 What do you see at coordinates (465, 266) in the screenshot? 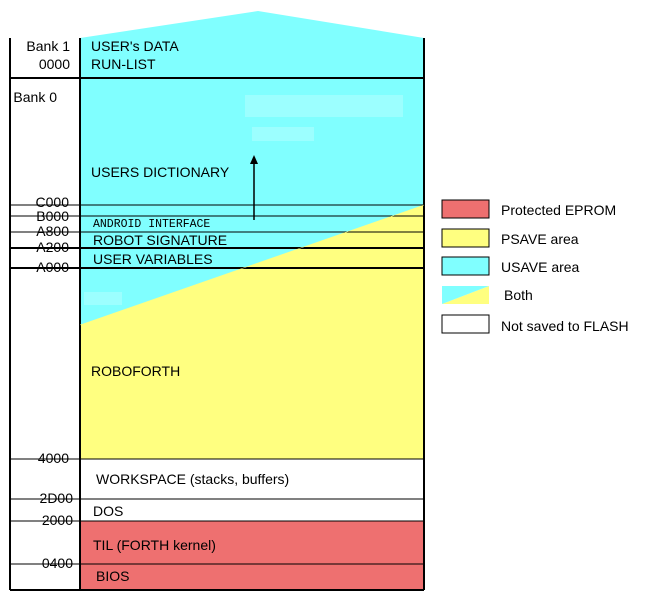
I see `legend-swatch-usave` at bounding box center [465, 266].